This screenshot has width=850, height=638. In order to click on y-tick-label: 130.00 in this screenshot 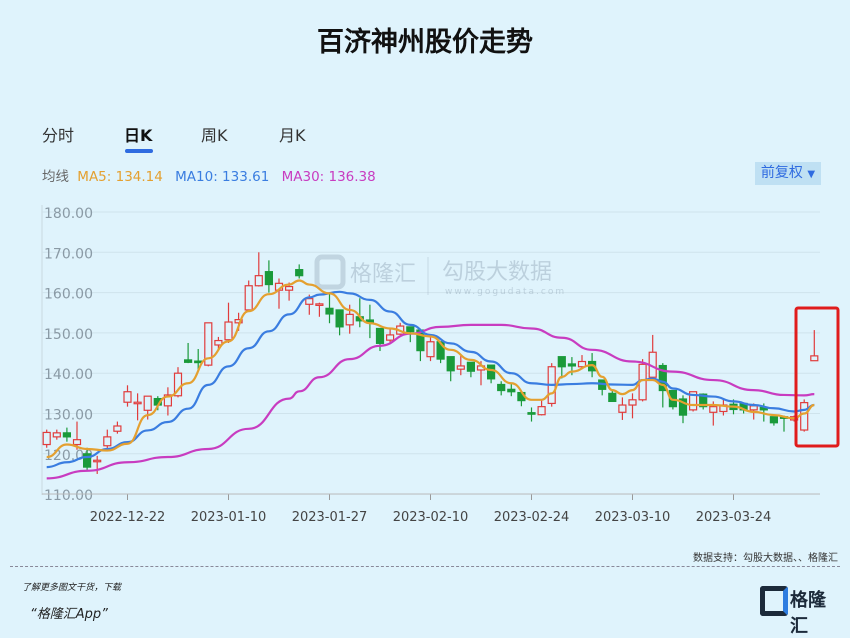, I will do `click(68, 416)`.